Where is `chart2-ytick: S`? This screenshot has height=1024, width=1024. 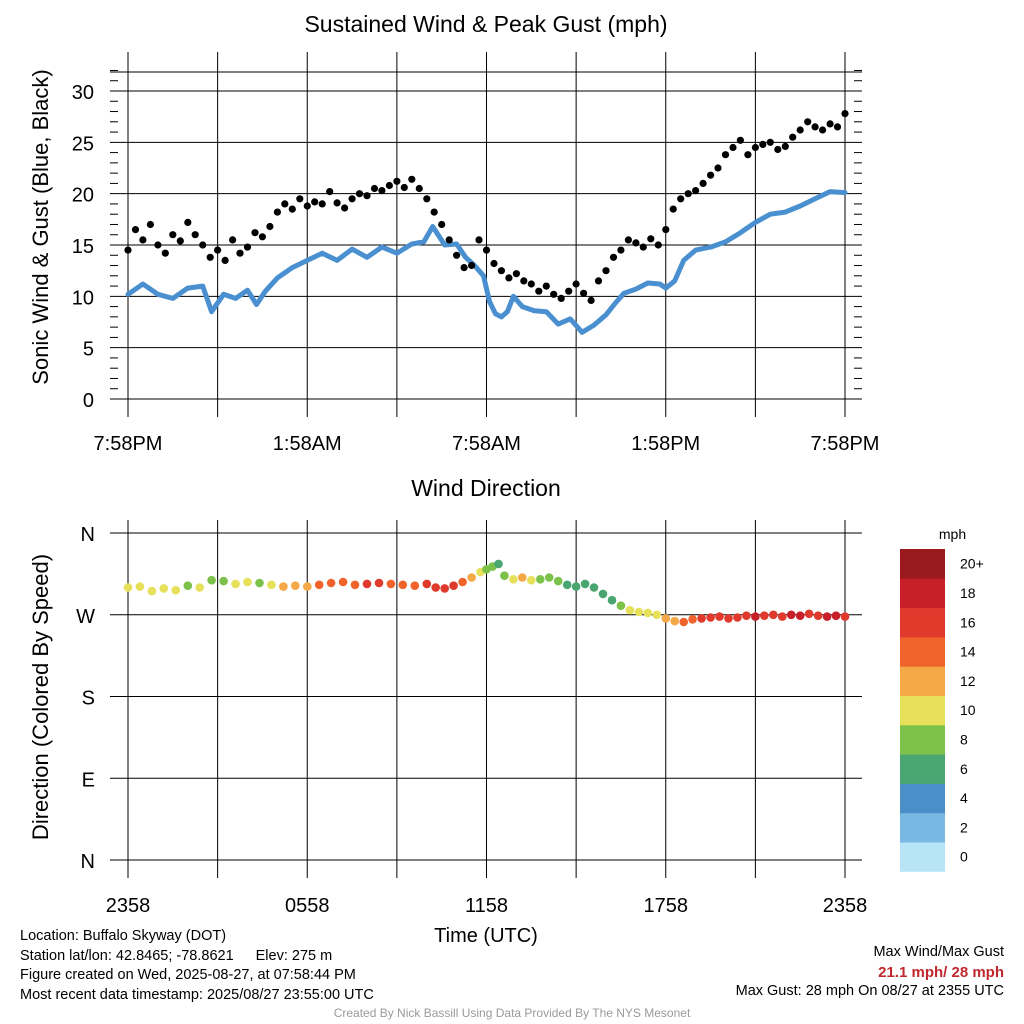
chart2-ytick: S is located at coordinates (88, 699).